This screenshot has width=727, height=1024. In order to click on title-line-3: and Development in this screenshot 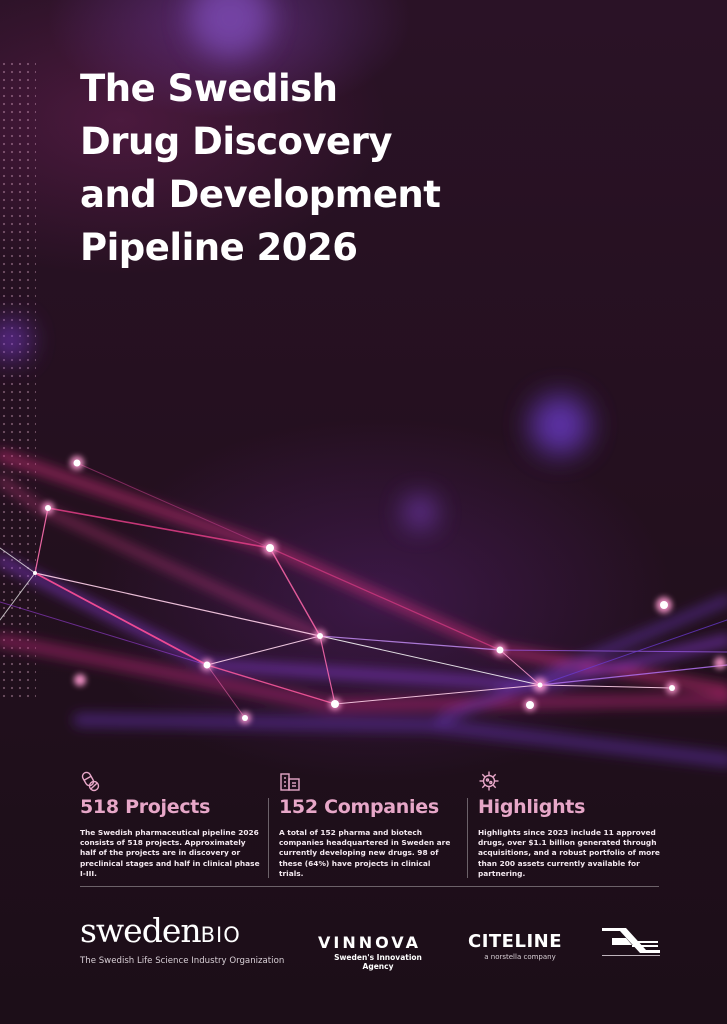, I will do `click(260, 194)`.